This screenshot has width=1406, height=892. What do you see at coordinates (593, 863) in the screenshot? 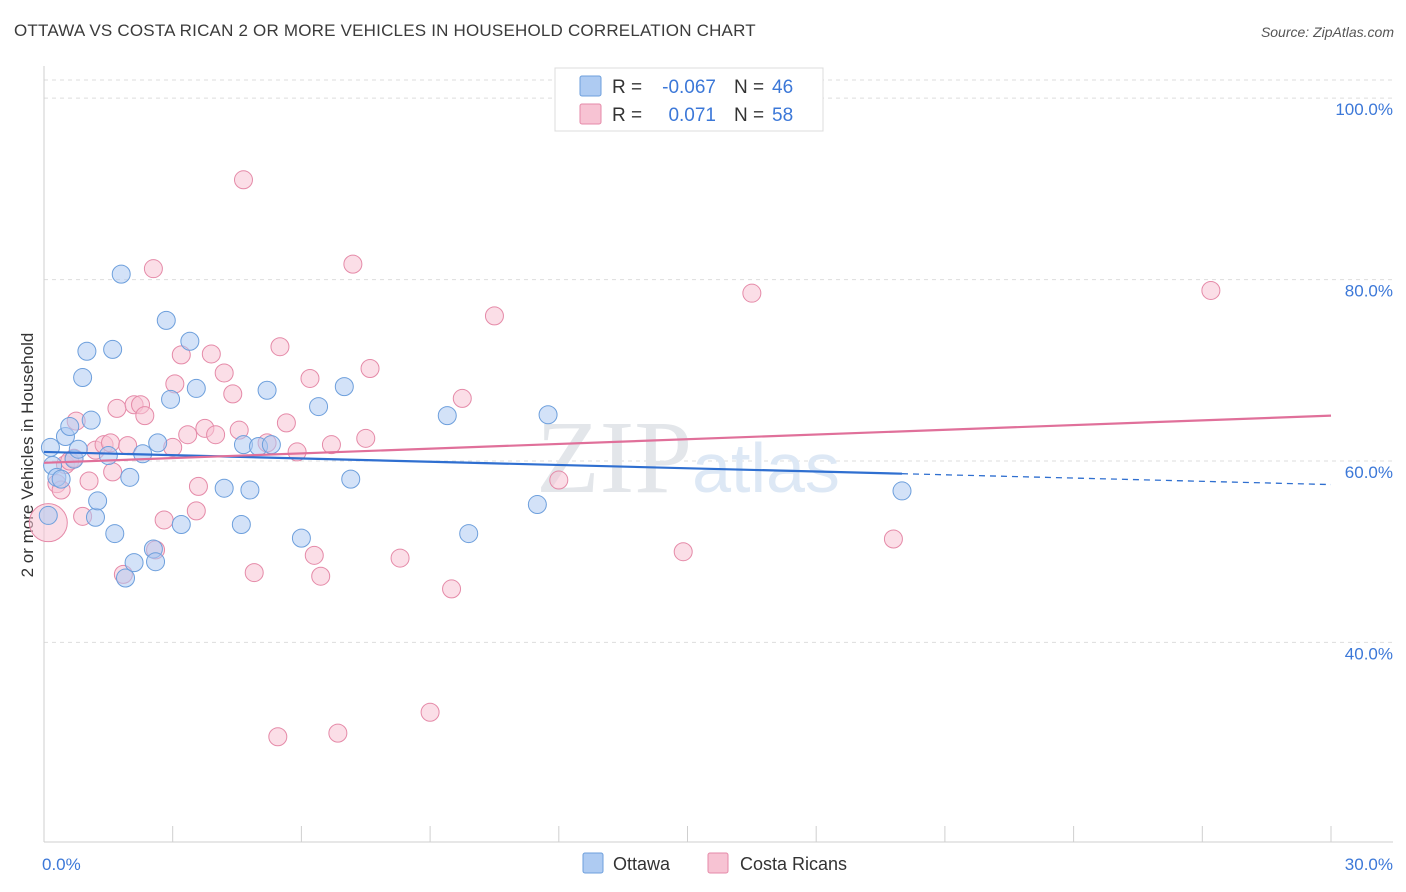
I see `bottom-legend-swatch-ottawa` at bounding box center [593, 863].